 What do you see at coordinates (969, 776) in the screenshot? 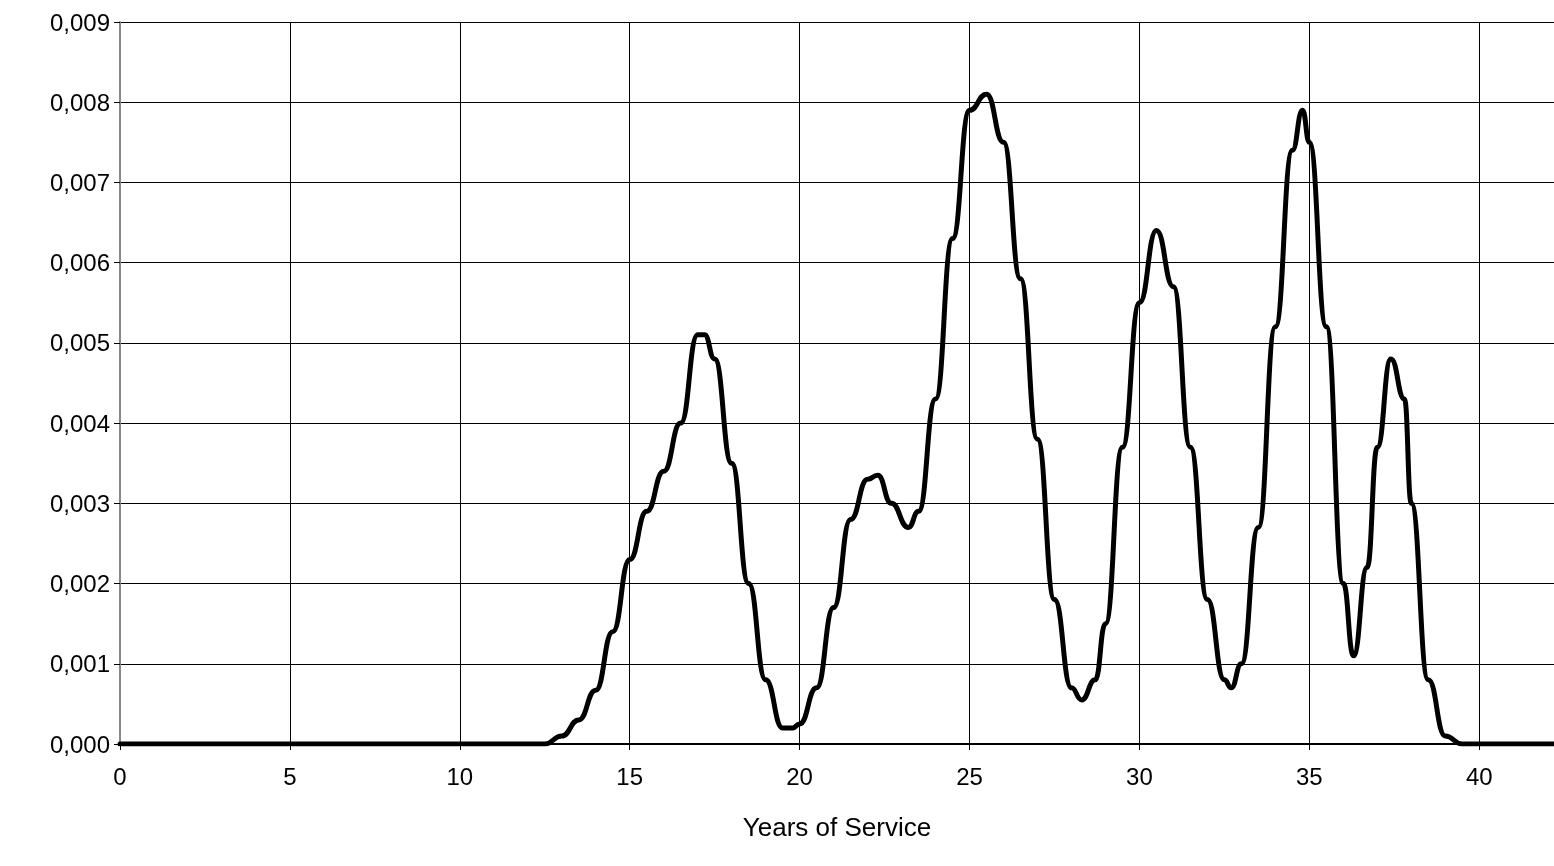
I see `x-tick-label: 25` at bounding box center [969, 776].